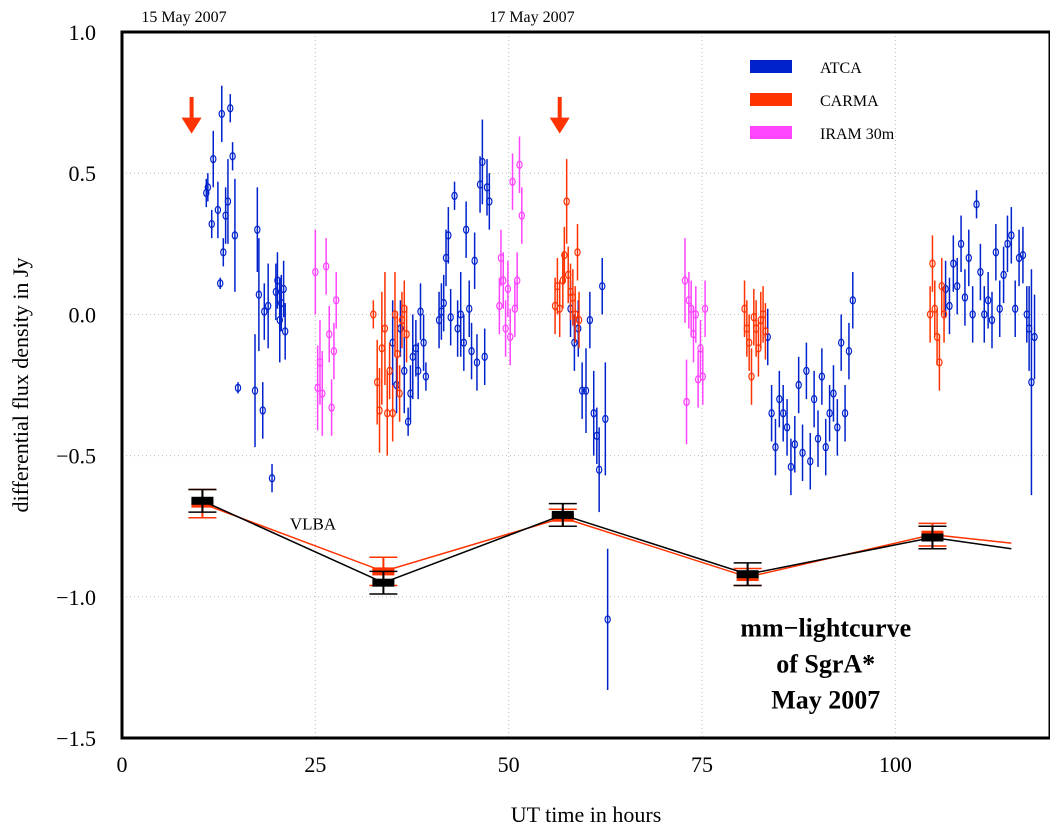  Describe the element at coordinates (857, 134) in the screenshot. I see `legend-label: IRAM 30m` at that location.